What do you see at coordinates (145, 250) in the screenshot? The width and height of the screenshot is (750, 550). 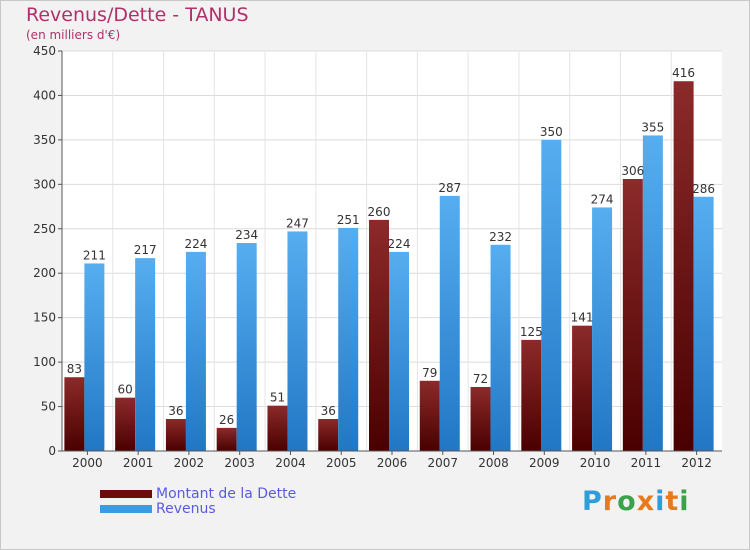 I see `data-label-revenue: 217` at bounding box center [145, 250].